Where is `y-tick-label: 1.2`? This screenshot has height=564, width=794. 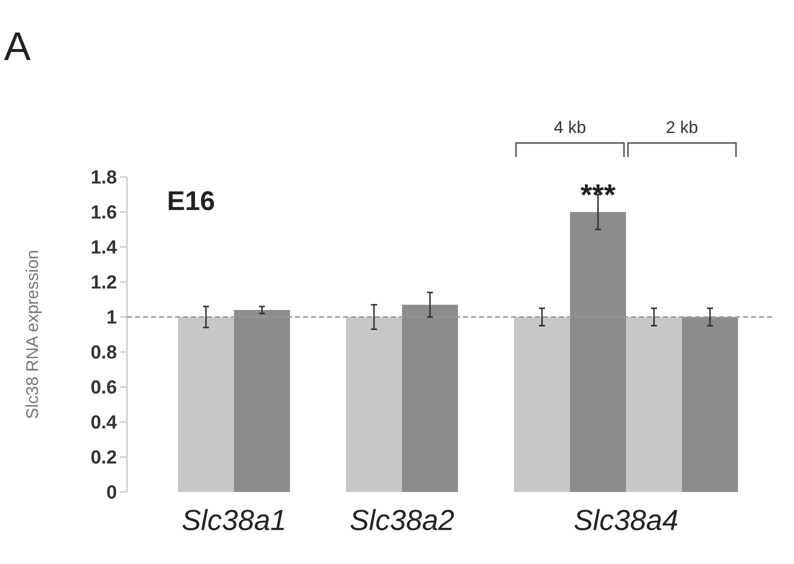 y-tick-label: 1.2 is located at coordinates (103, 283).